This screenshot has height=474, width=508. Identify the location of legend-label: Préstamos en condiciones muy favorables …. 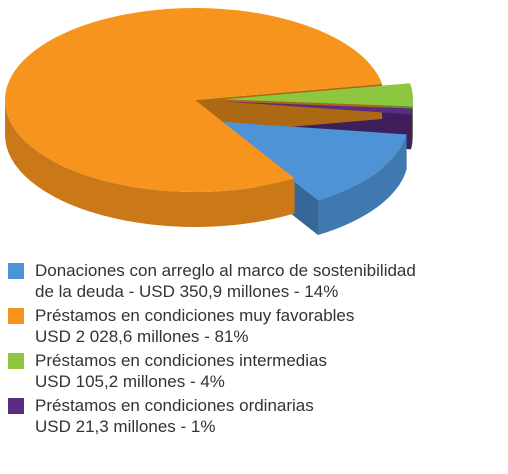
(195, 326).